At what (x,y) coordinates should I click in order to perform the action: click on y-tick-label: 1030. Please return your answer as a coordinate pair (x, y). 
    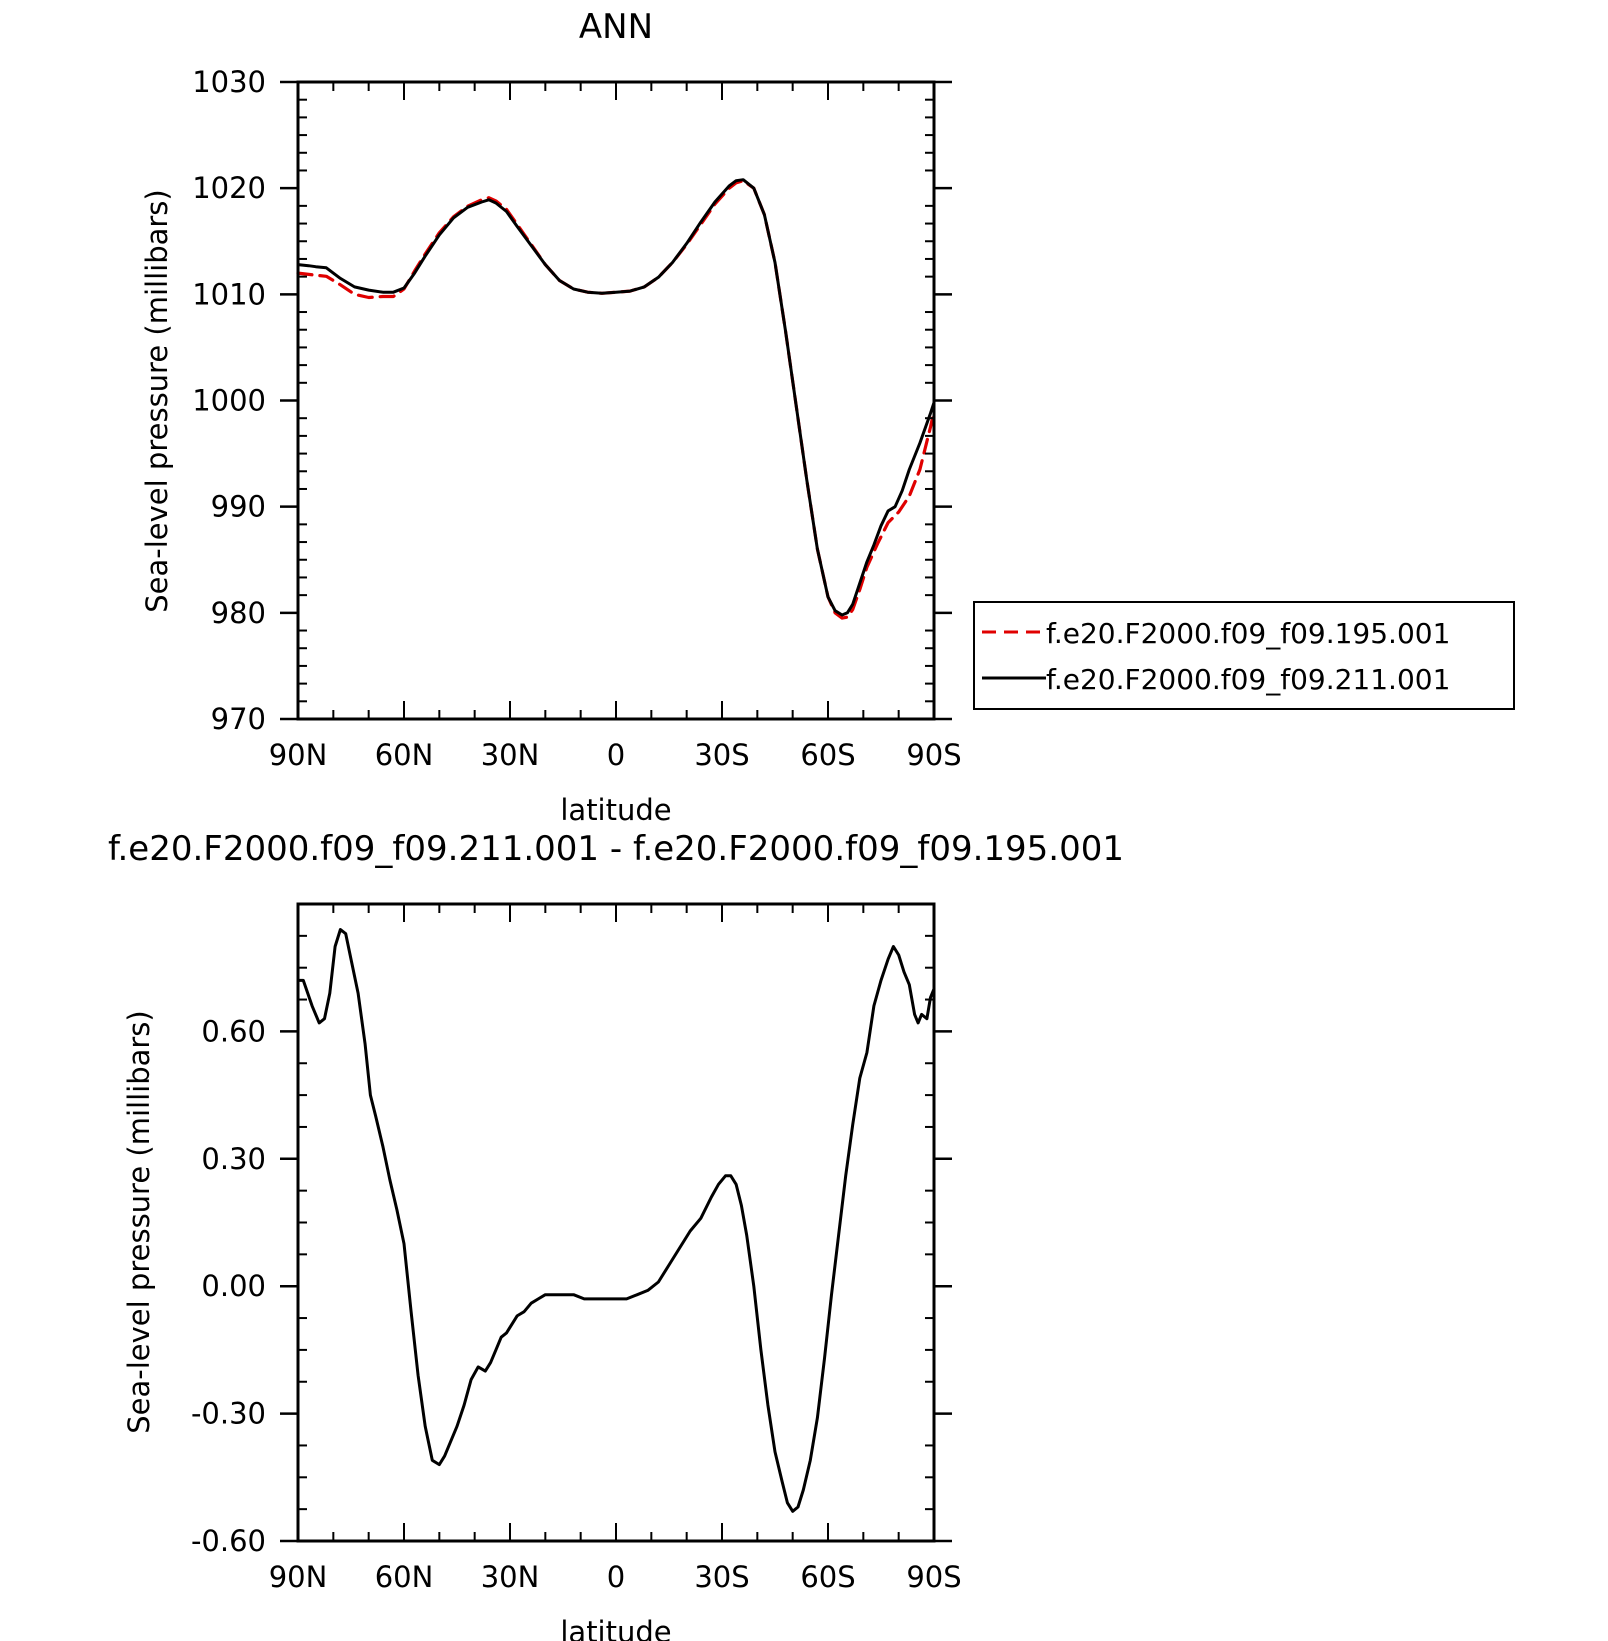
    Looking at the image, I should click on (229, 82).